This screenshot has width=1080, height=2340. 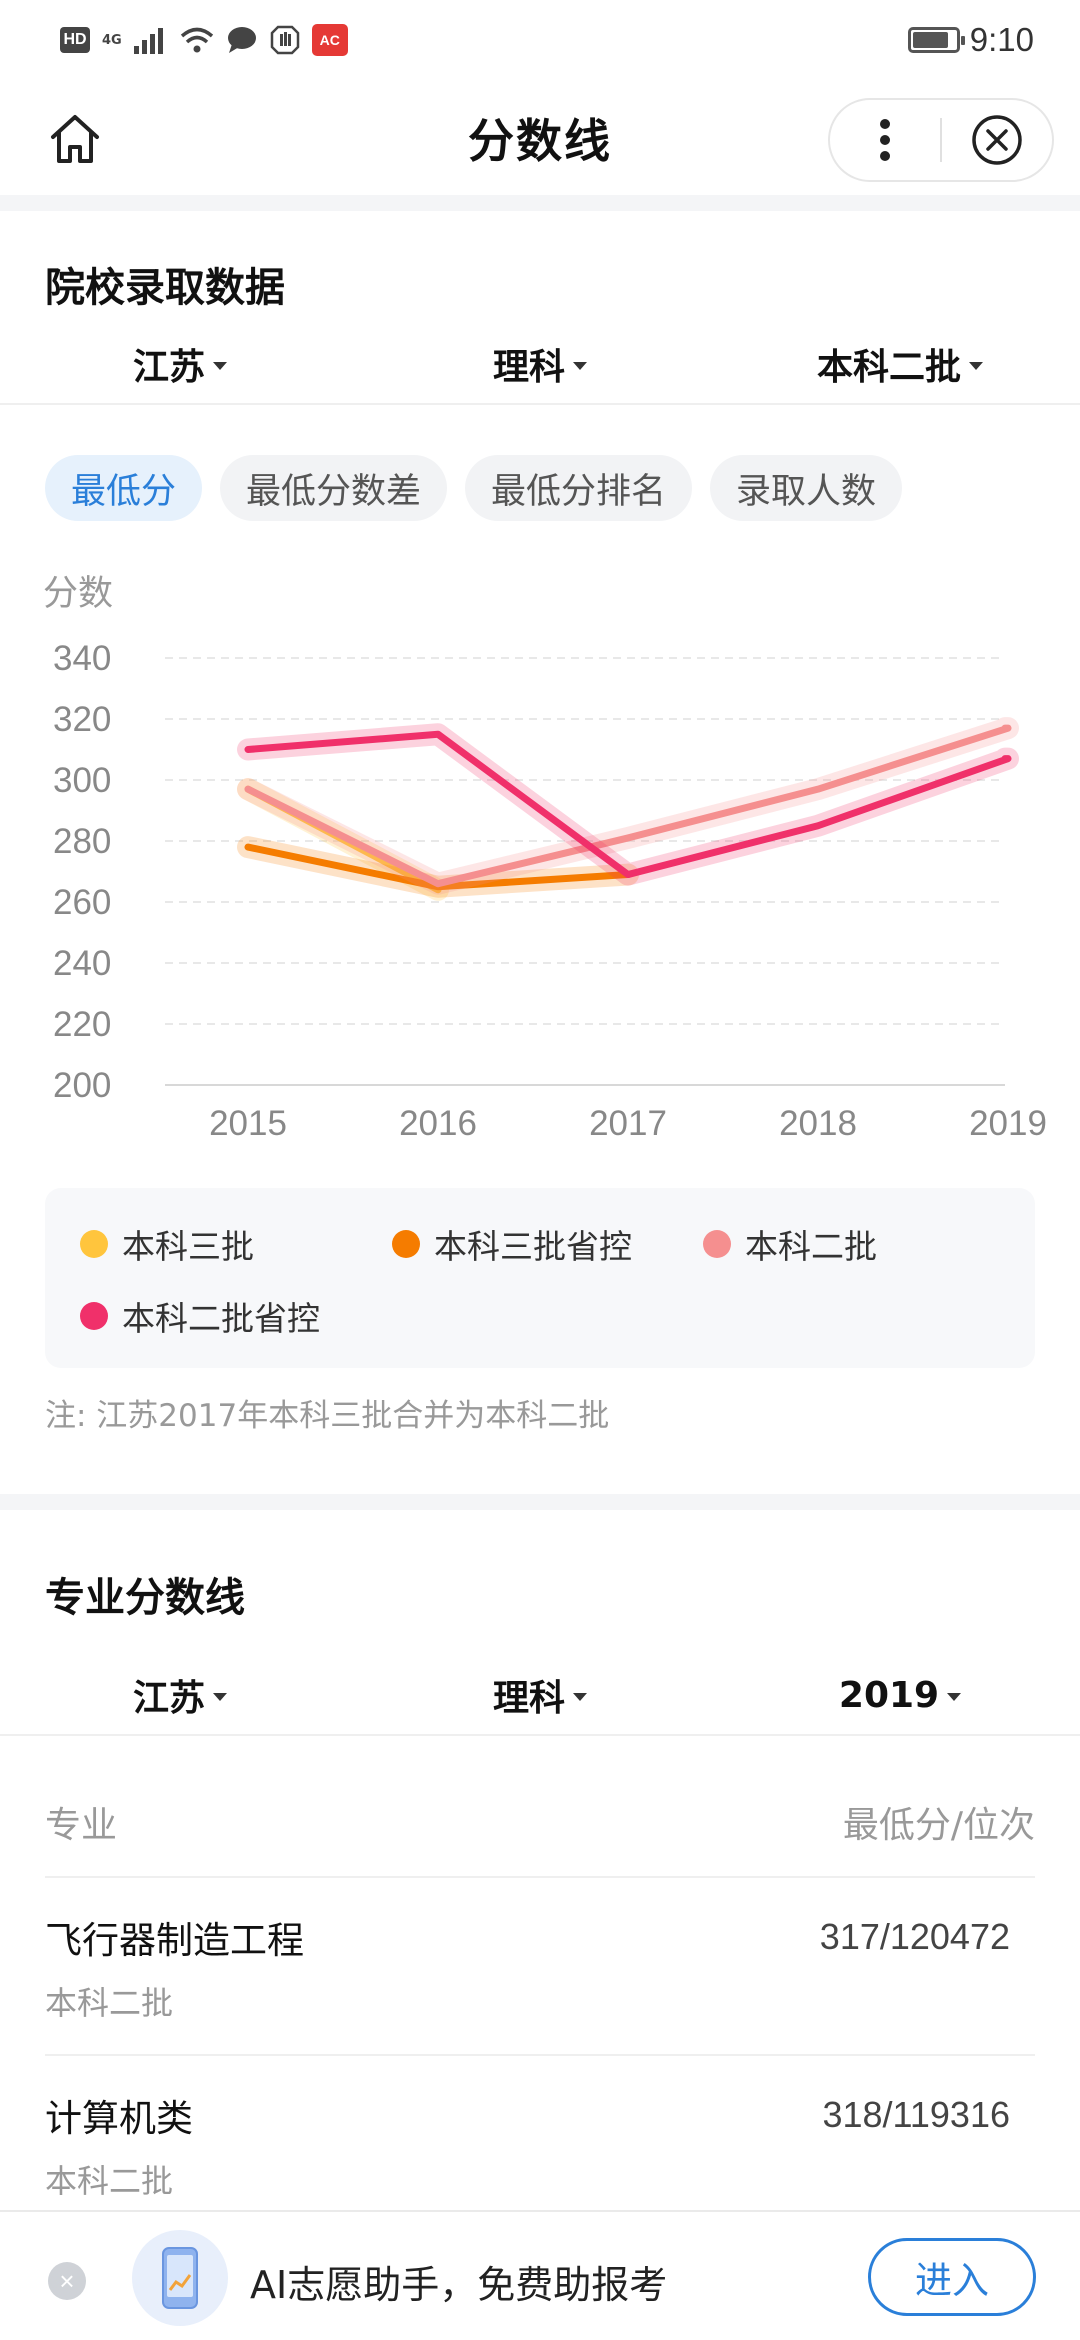 I want to click on banner-text: AI志愿助手，免费助报考, so click(x=459, y=2285).